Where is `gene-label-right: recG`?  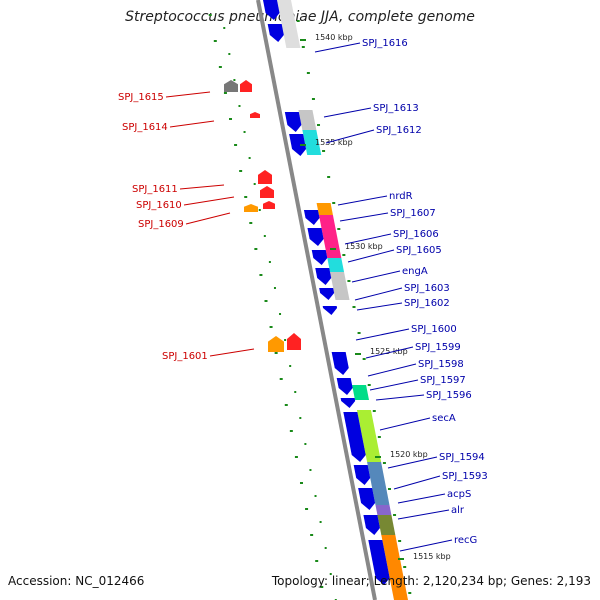
gene-label-right: recG is located at coordinates (465, 540).